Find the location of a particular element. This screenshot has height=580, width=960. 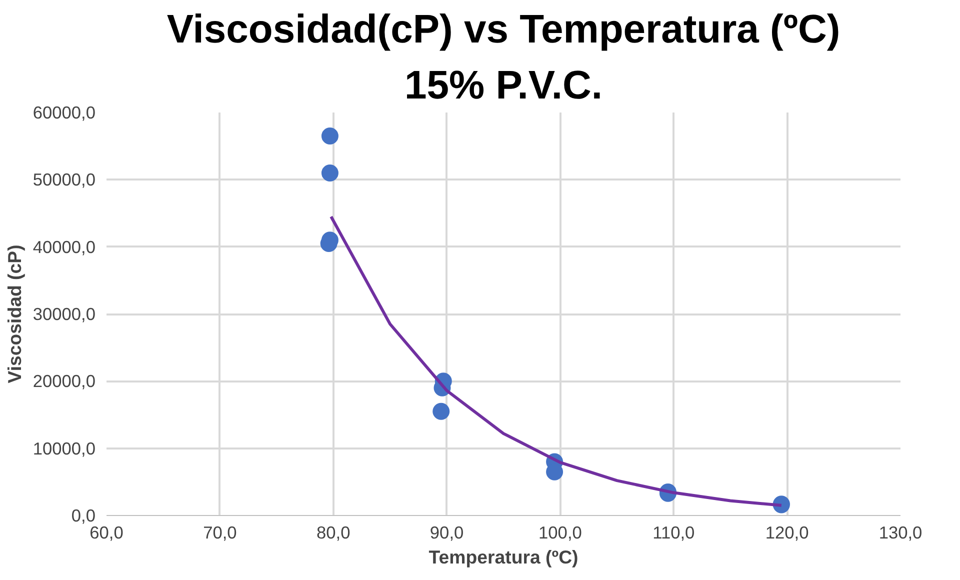

y-tick-label: 60000,0 is located at coordinates (64, 112).